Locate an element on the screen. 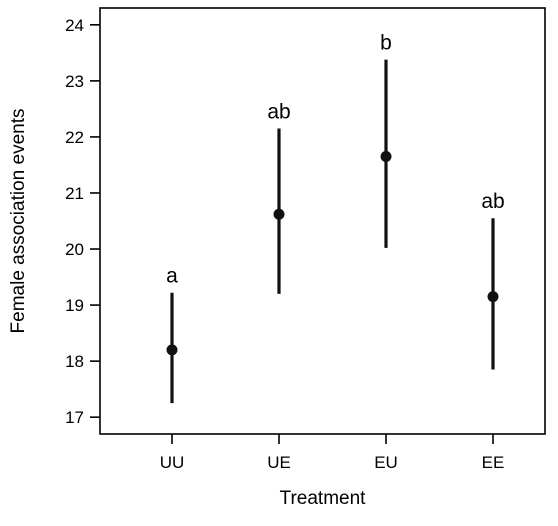  x-axis-title: Treatment is located at coordinates (323, 498).